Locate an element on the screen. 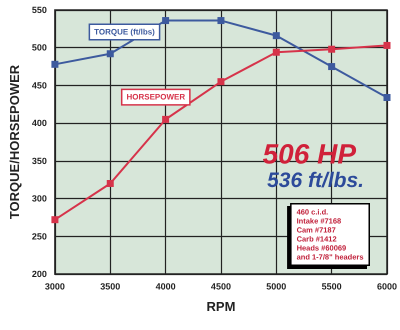 Image resolution: width=400 pixels, height=330 pixels. x-tick-label: 5500 is located at coordinates (332, 287).